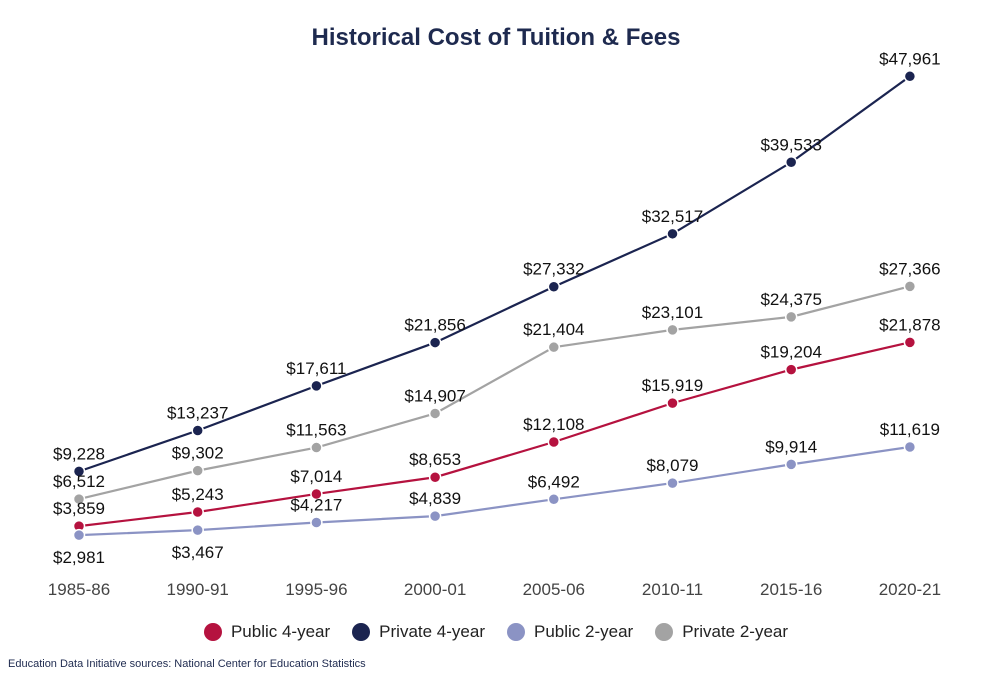 Image resolution: width=992 pixels, height=681 pixels. Describe the element at coordinates (673, 465) in the screenshot. I see `data-label: $8,079` at that location.